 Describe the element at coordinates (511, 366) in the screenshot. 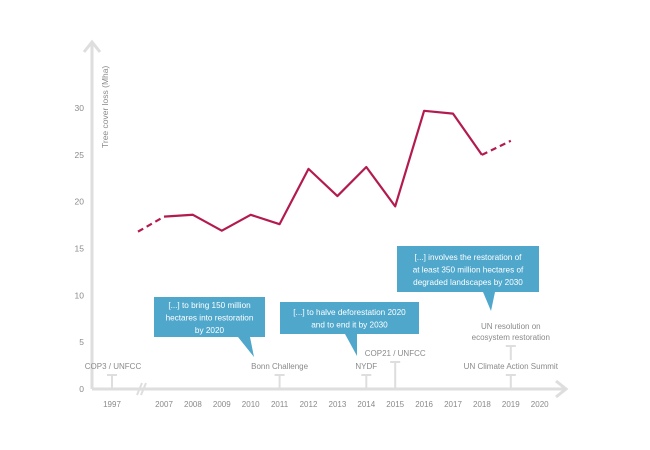

I see `event-label: UN Climate Action Summit` at that location.